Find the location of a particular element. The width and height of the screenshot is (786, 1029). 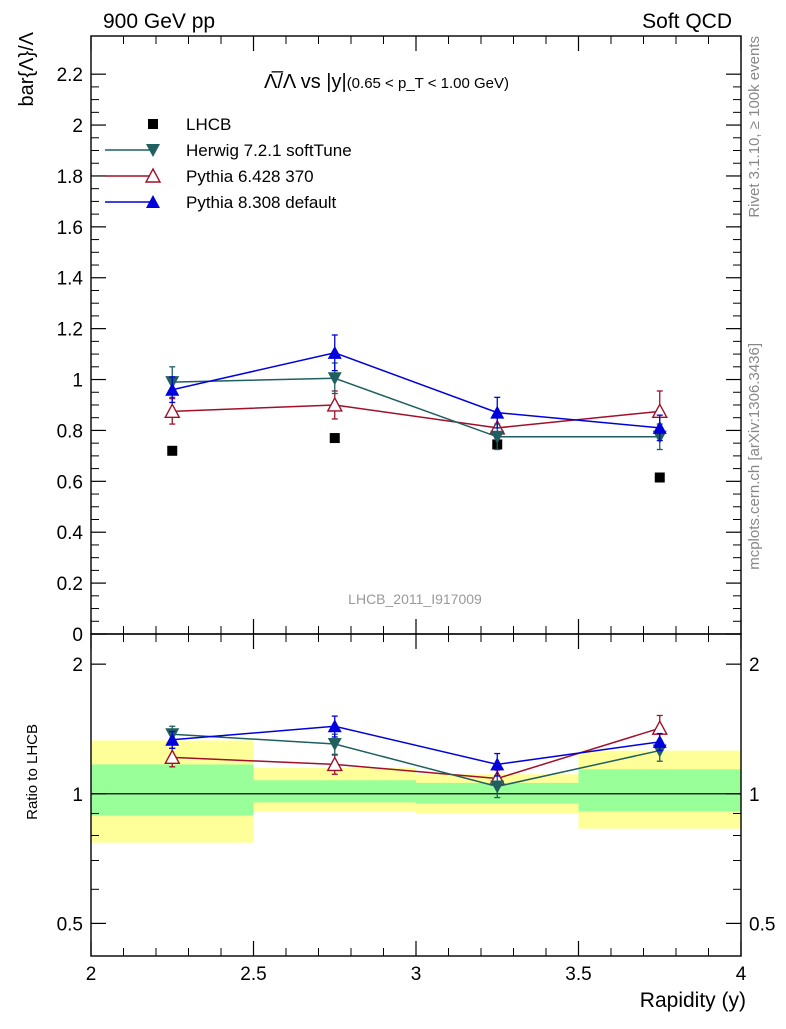

ratio-ytick-label: 2 is located at coordinates (77, 665).